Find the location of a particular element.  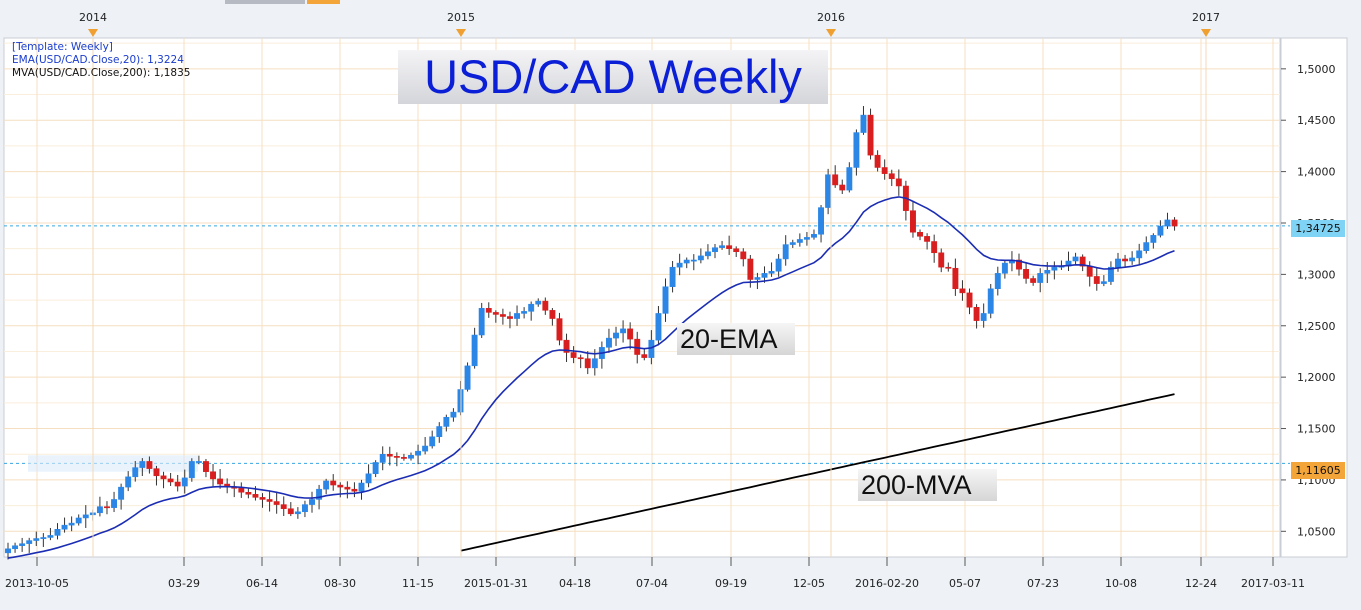

y-tick-label: 1,1500 is located at coordinates (1316, 429).